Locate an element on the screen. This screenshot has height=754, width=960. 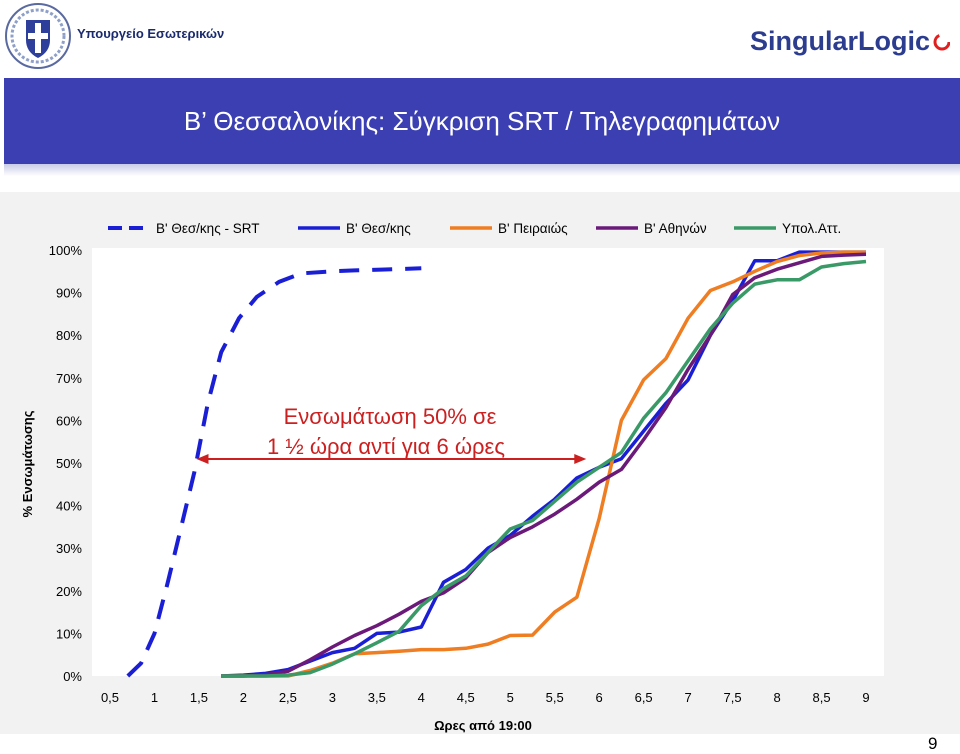
legend-label: Β' Αθηνών is located at coordinates (675, 228).